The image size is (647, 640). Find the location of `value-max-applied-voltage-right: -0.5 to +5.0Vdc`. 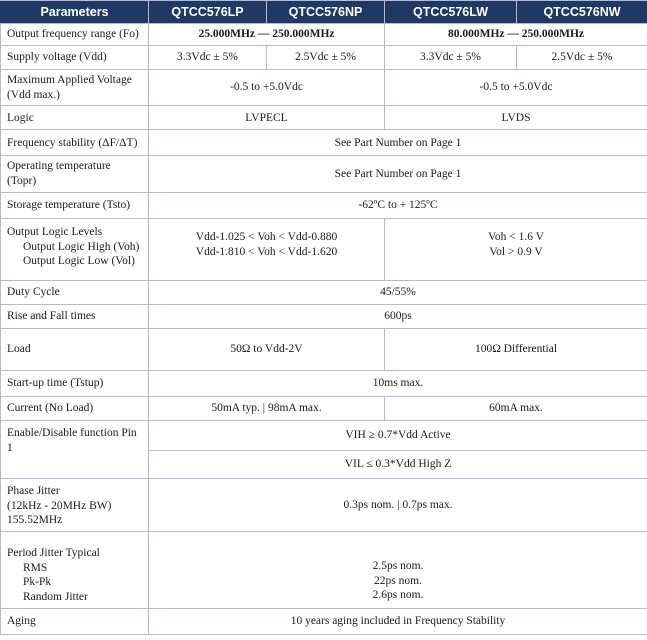

value-max-applied-voltage-right: -0.5 to +5.0Vdc is located at coordinates (515, 87).